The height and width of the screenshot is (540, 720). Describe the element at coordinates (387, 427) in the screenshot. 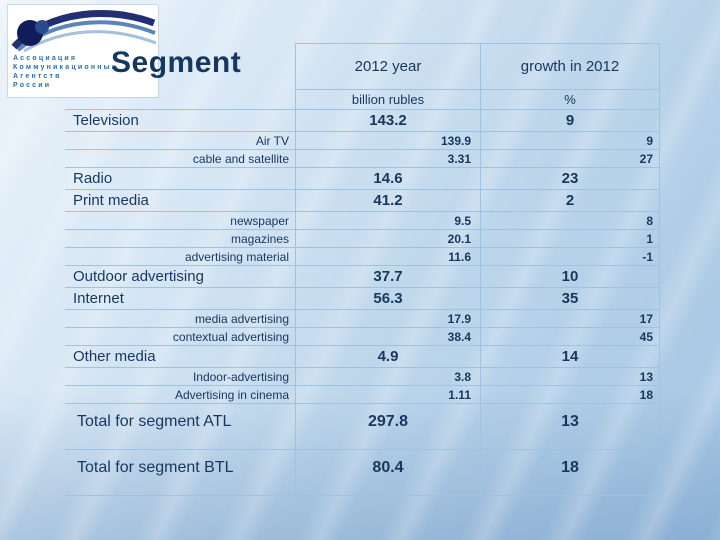

I see `row-value: 297.8` at that location.